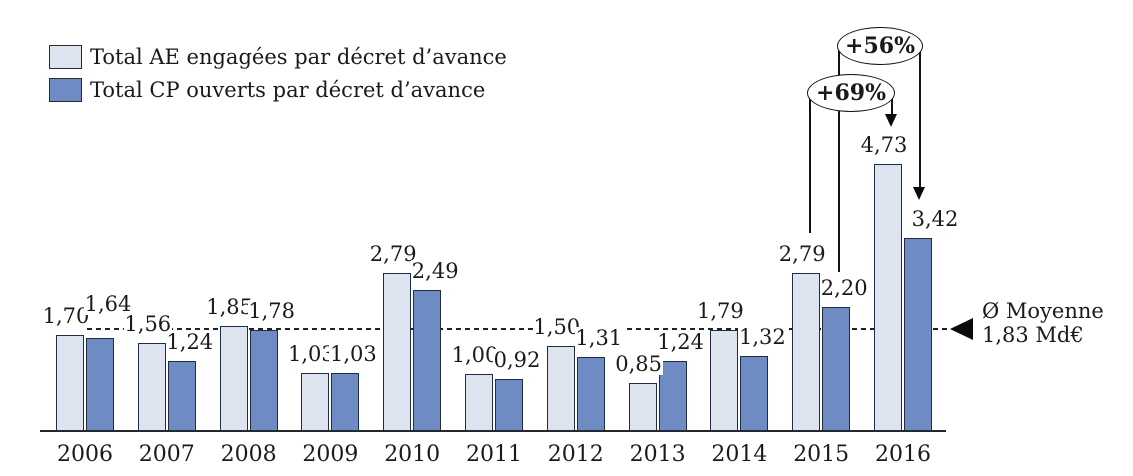 The image size is (1133, 476). What do you see at coordinates (918, 334) in the screenshot?
I see `bar-cp-2016` at bounding box center [918, 334].